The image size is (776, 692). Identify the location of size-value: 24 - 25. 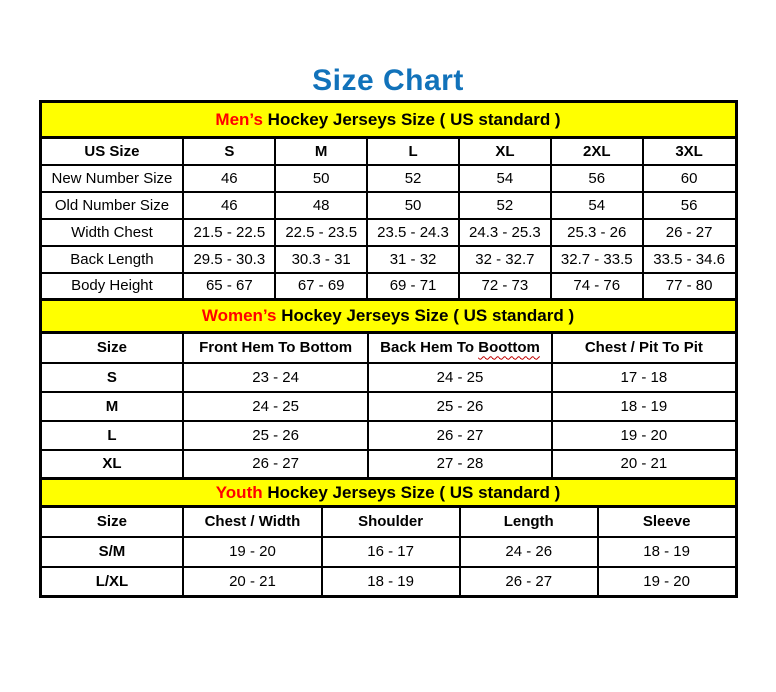
(275, 406).